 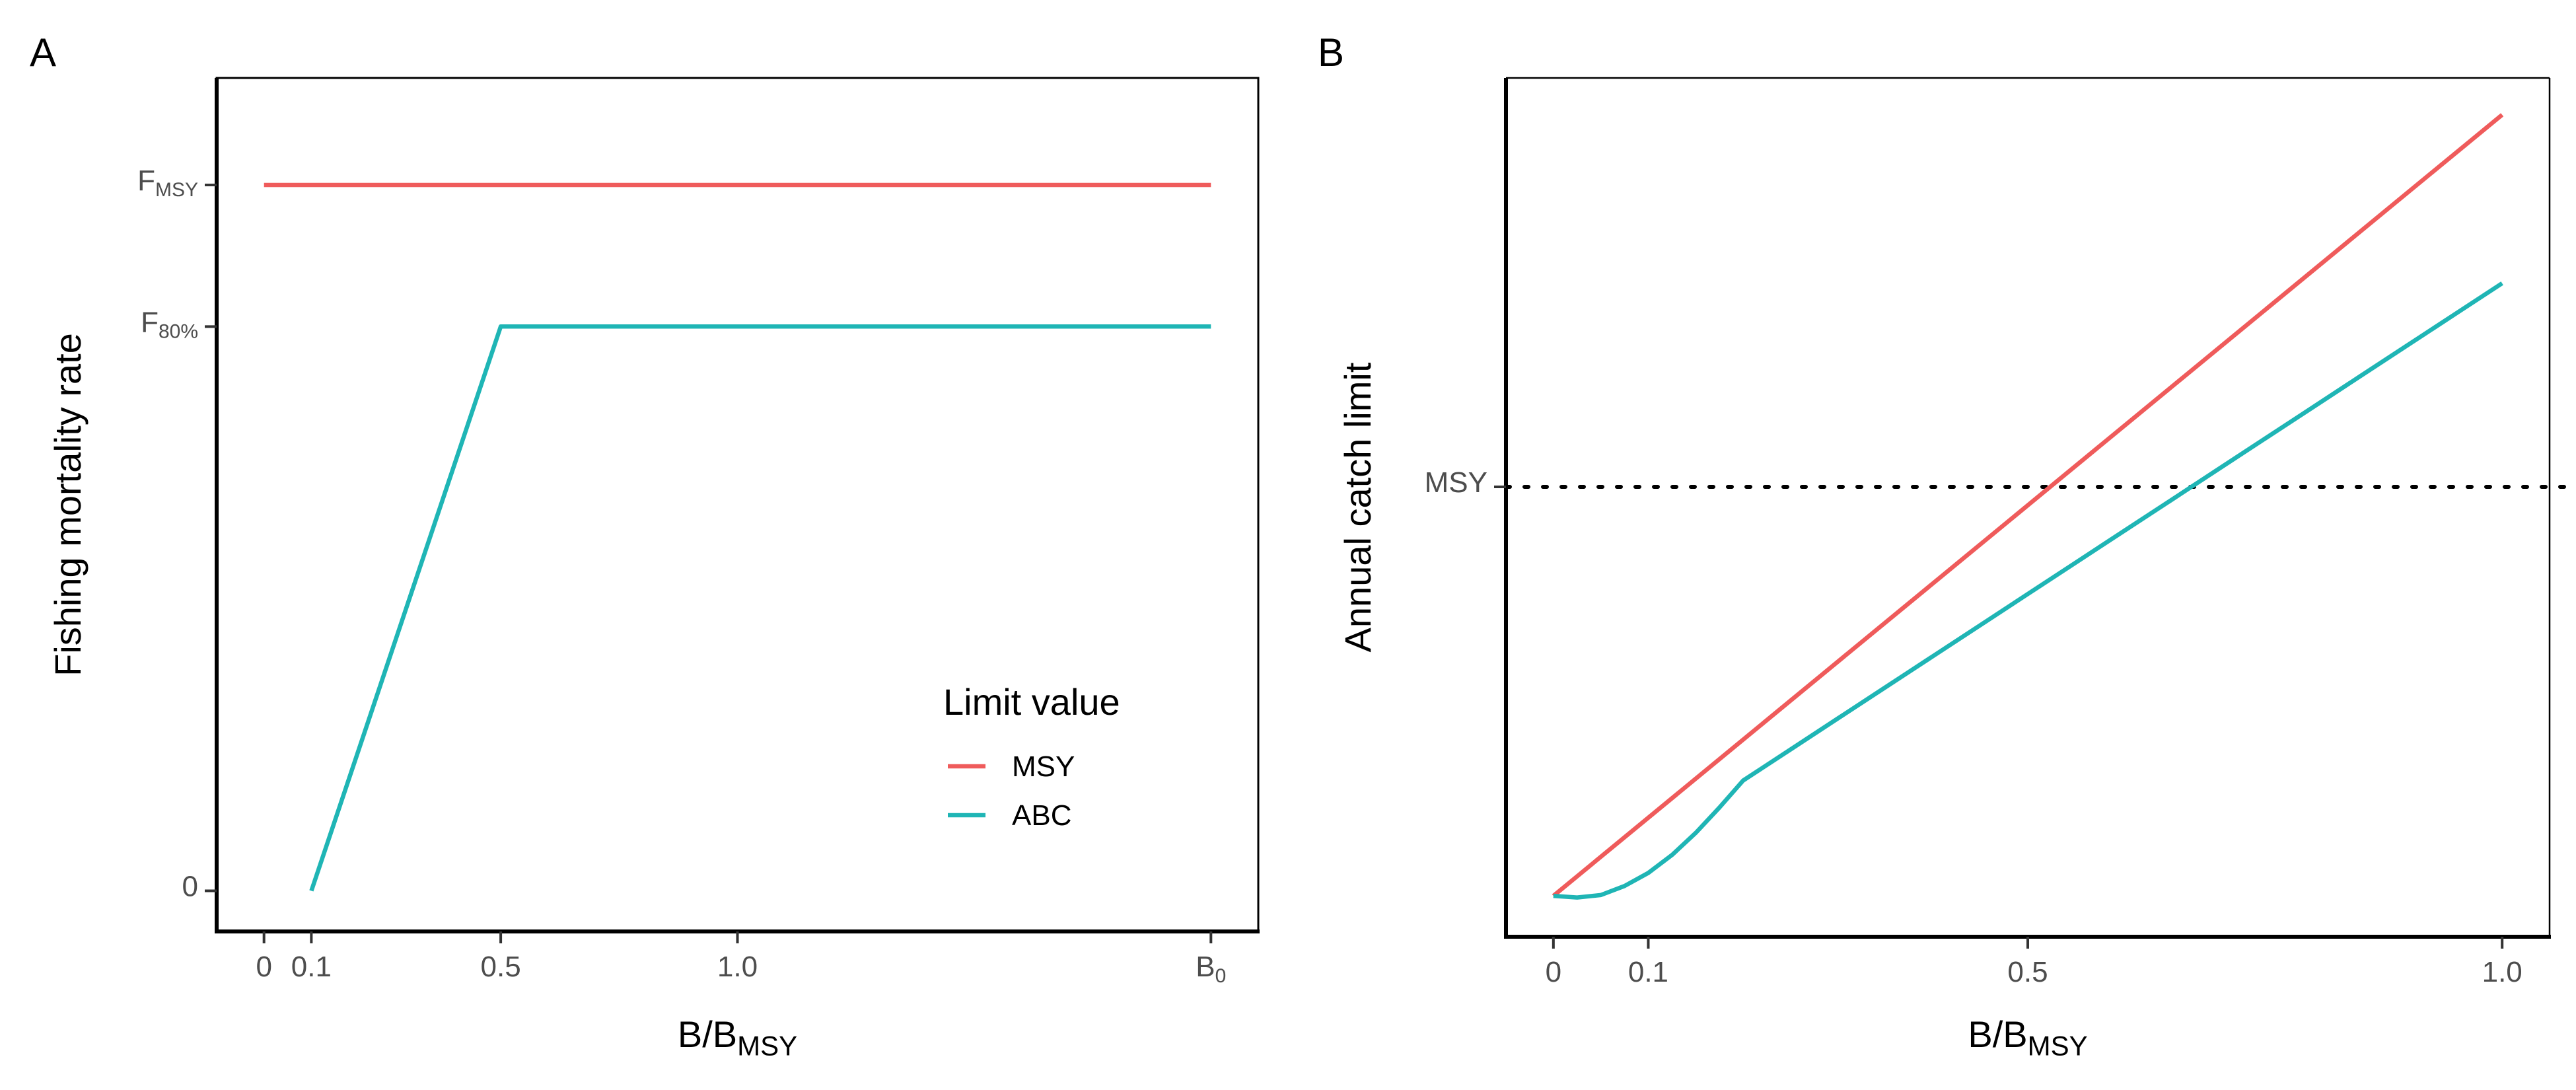 I want to click on legend-title: Limit value, so click(x=1032, y=702).